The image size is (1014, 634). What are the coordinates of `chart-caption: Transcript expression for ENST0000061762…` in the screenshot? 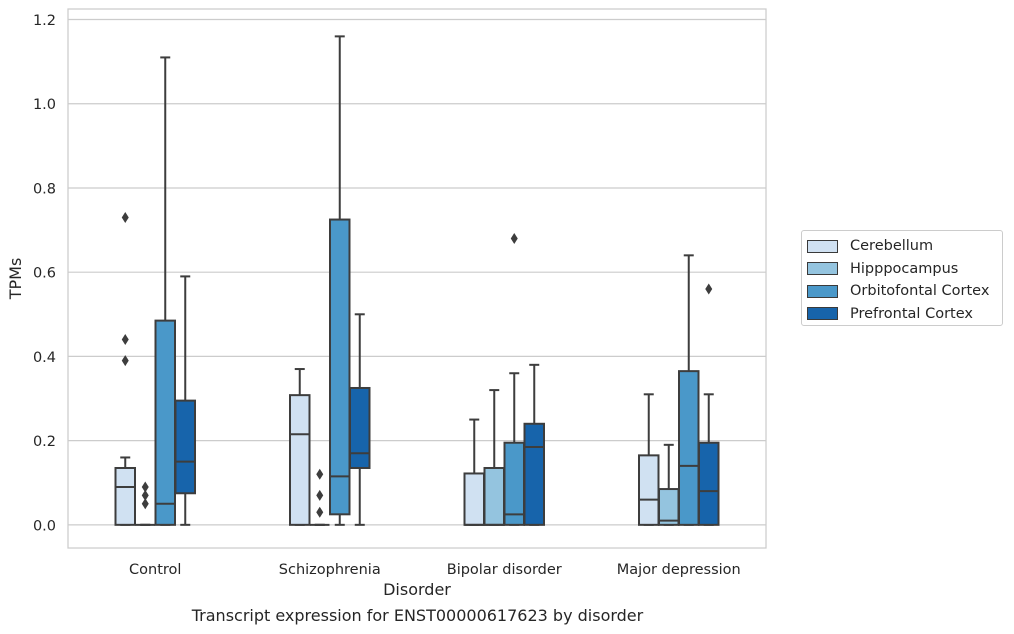 It's located at (417, 615).